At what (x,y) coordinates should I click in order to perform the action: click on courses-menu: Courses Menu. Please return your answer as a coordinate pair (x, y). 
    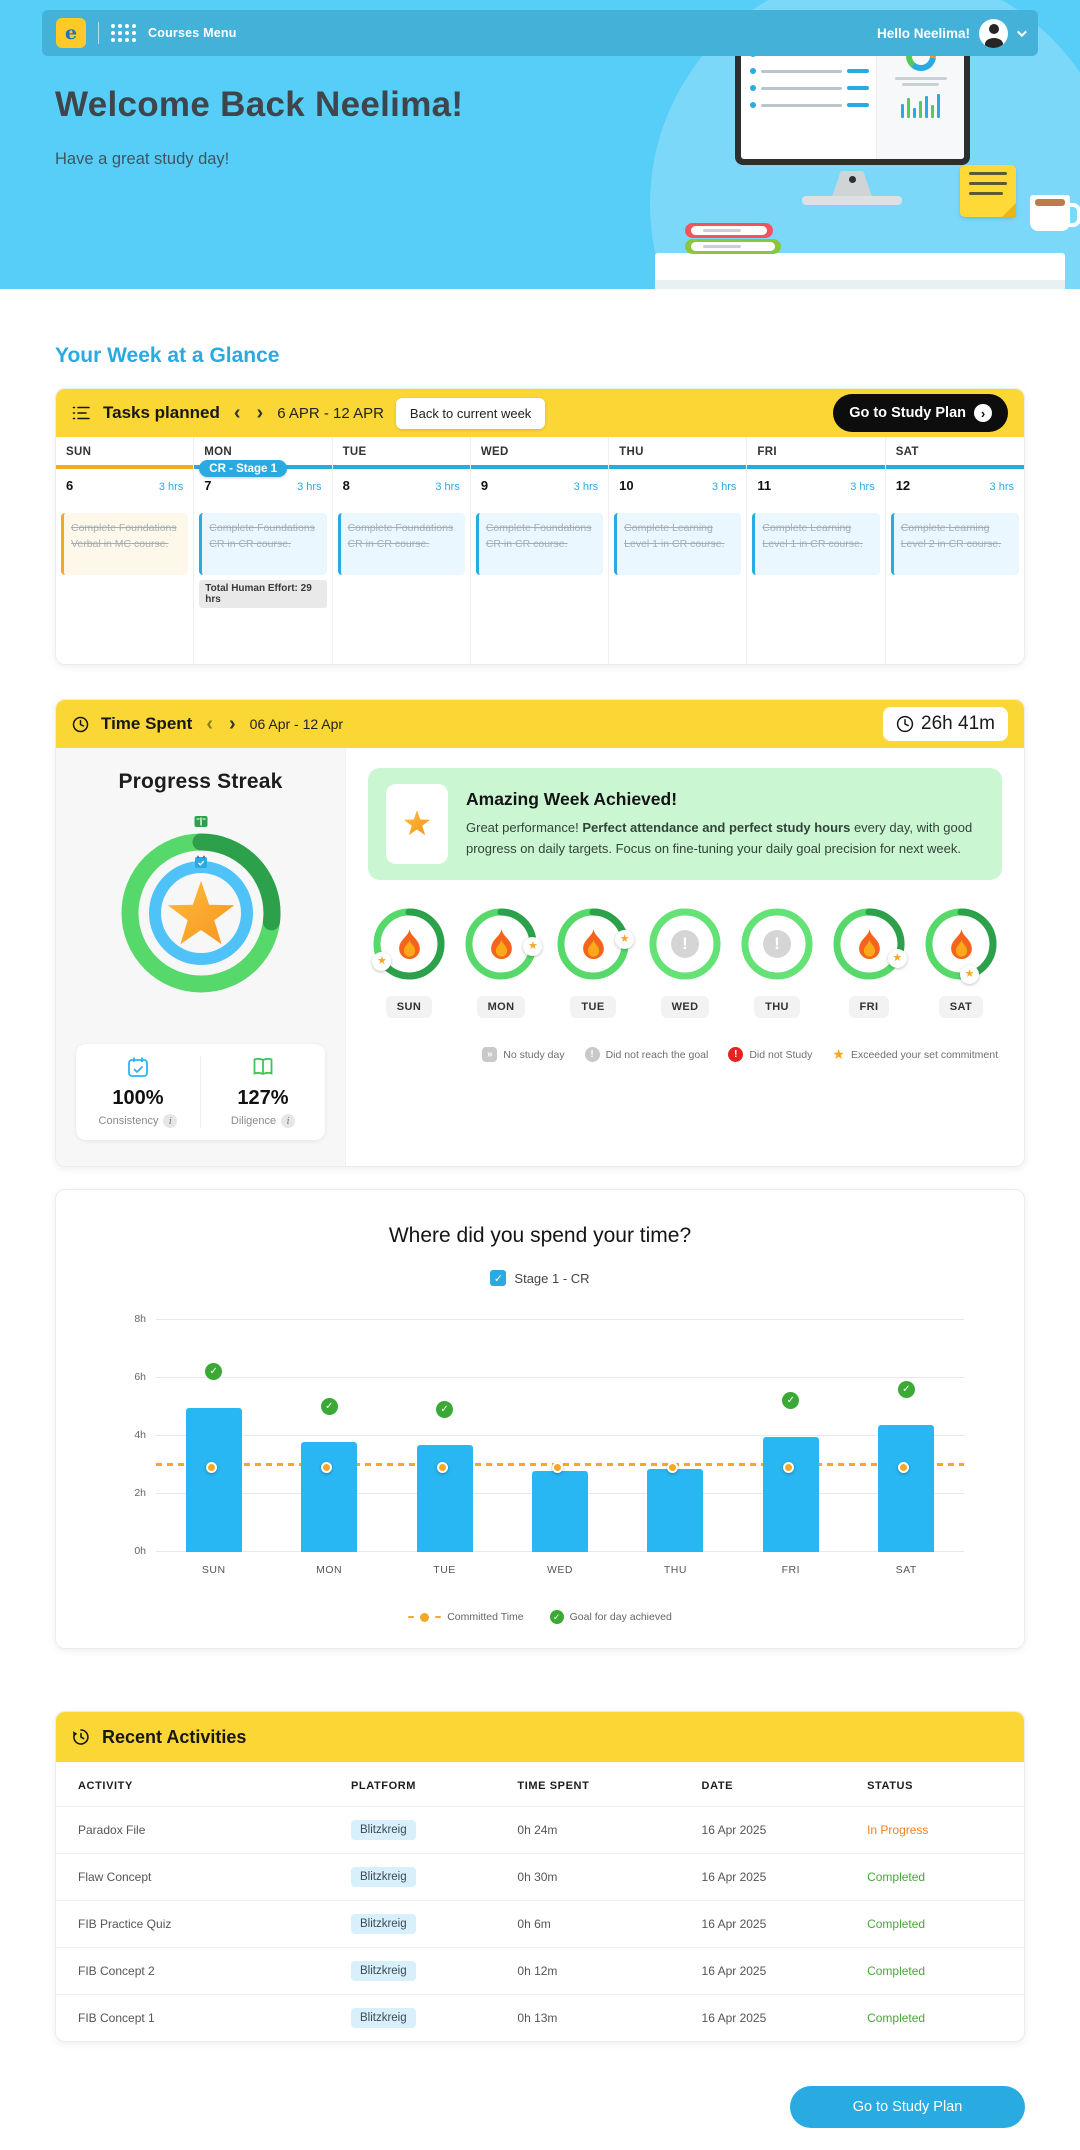
    Looking at the image, I should click on (192, 33).